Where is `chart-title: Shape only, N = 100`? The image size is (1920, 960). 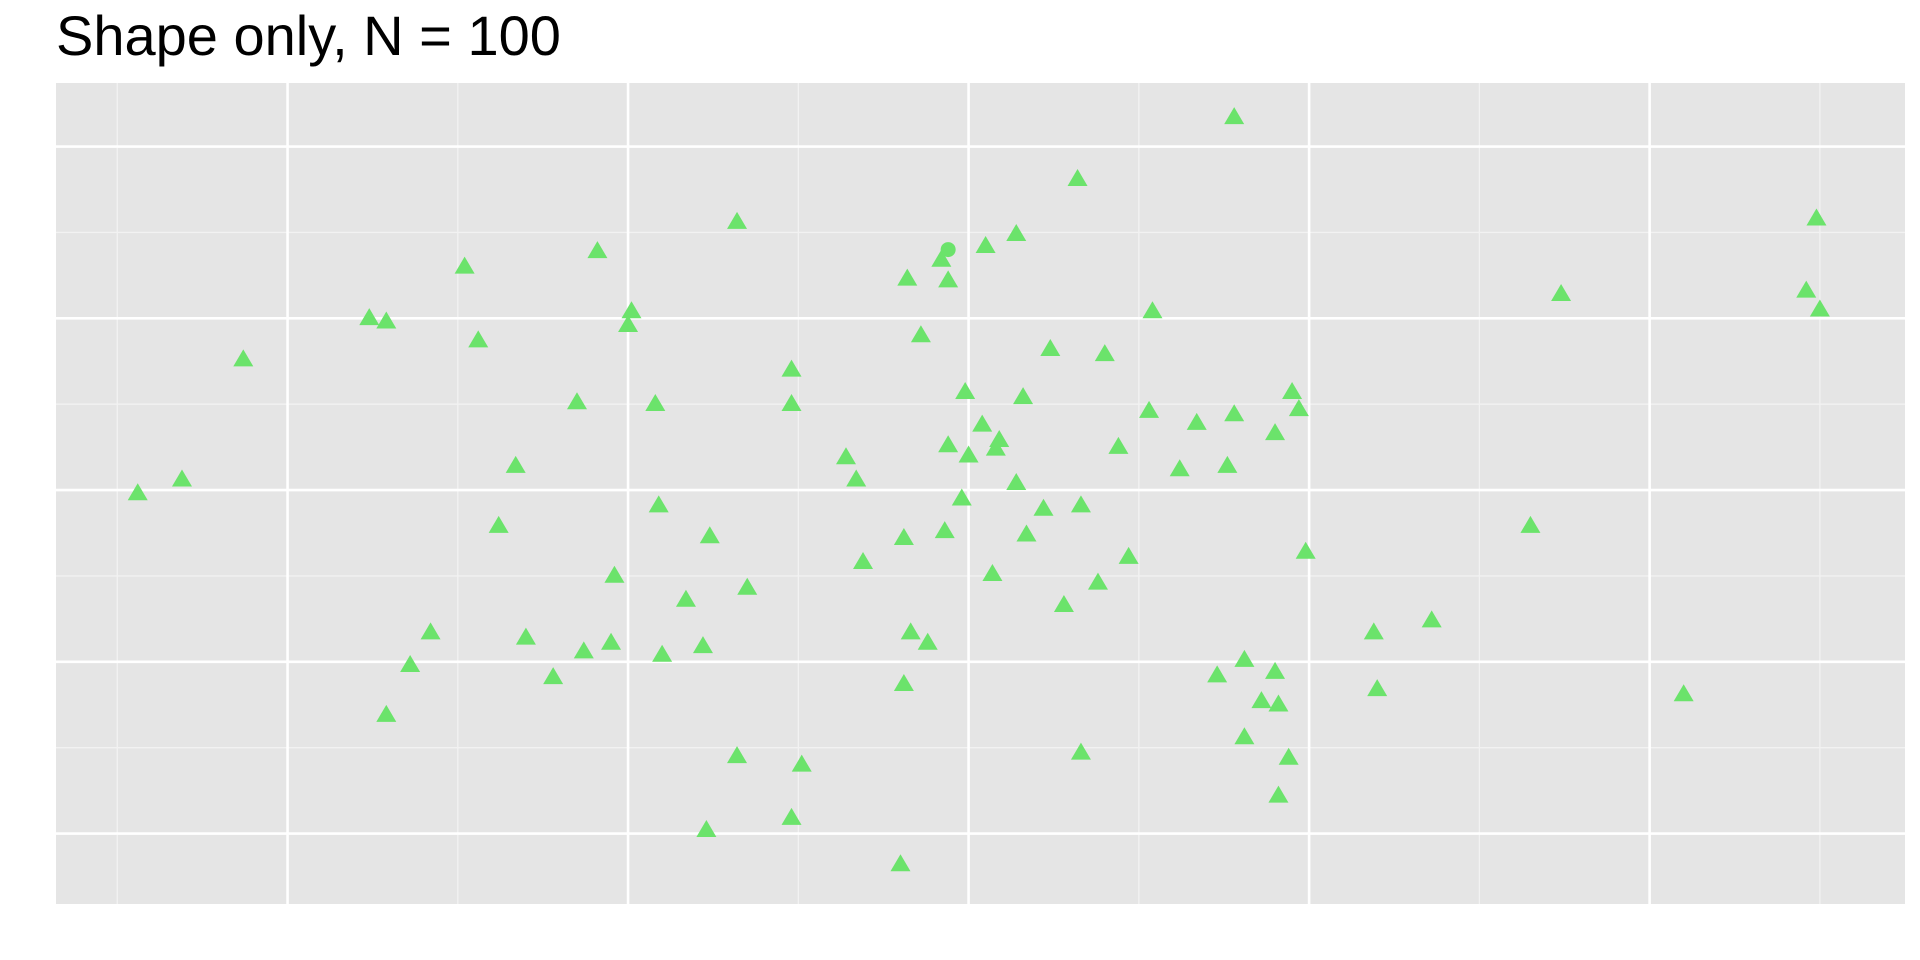 chart-title: Shape only, N = 100 is located at coordinates (308, 35).